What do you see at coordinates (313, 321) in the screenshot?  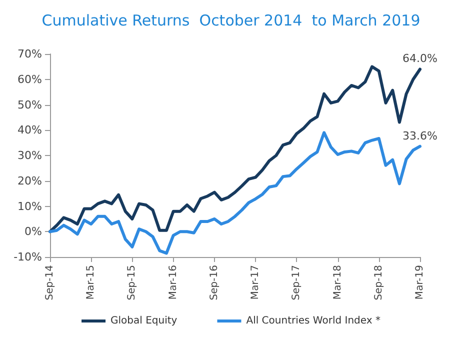 I see `legend-label: All Countries World Index *` at bounding box center [313, 321].